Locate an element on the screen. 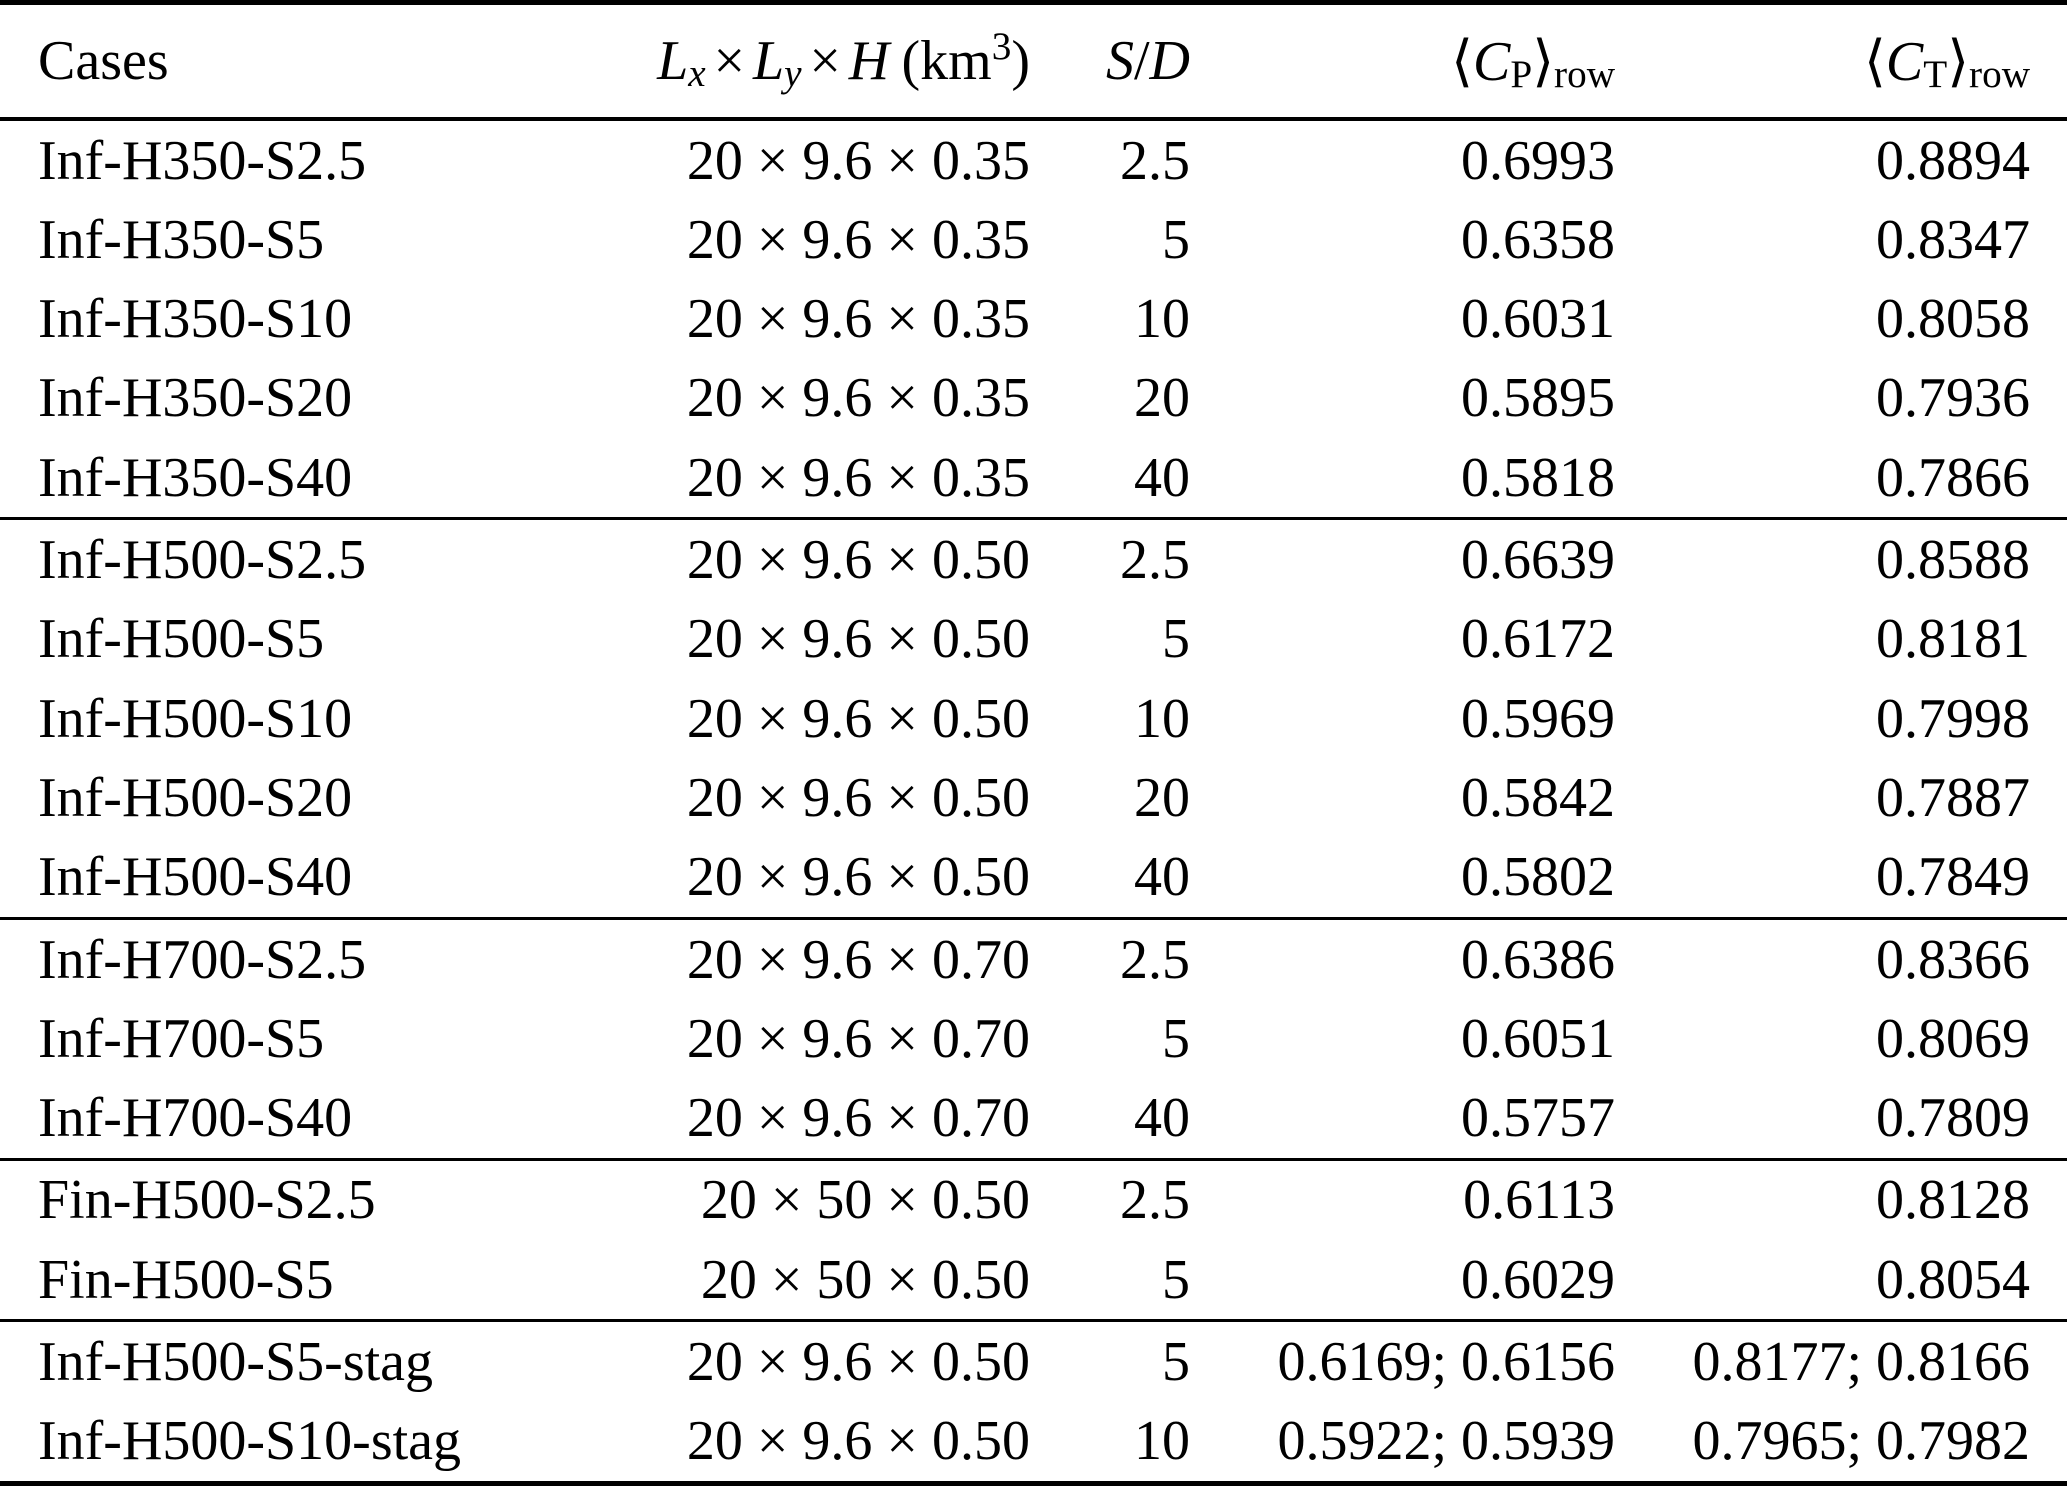 Image resolution: width=2067 pixels, height=1486 pixels. cell-power-coefficient: 0.5842 is located at coordinates (1538, 797).